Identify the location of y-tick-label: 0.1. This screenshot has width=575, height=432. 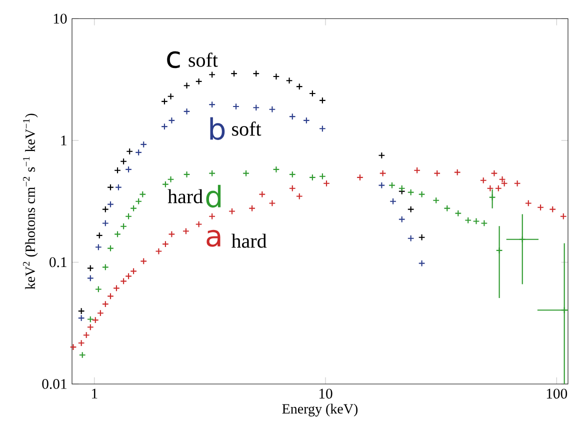
(58, 262).